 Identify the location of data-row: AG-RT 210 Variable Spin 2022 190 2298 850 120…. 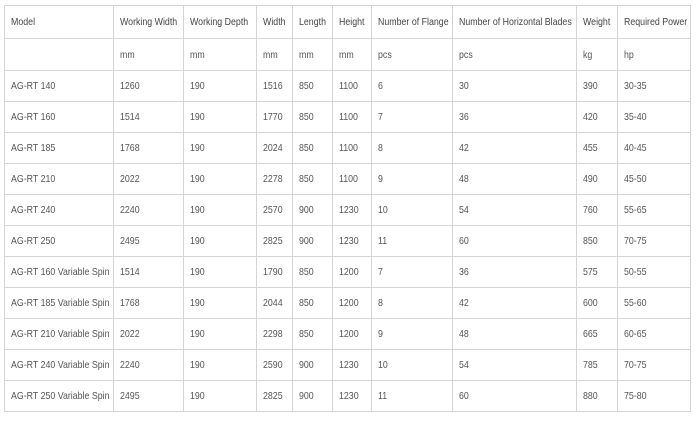
(347, 334).